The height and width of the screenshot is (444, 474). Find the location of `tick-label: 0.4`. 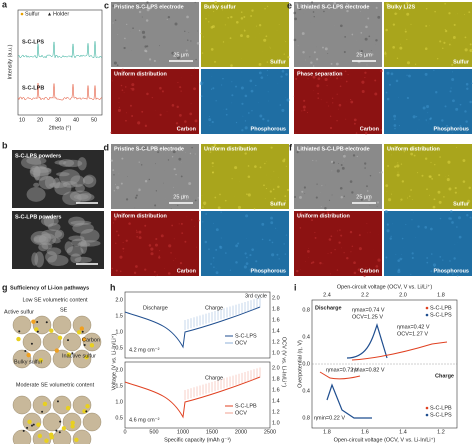

tick-label: 0.4 is located at coordinates (306, 391).